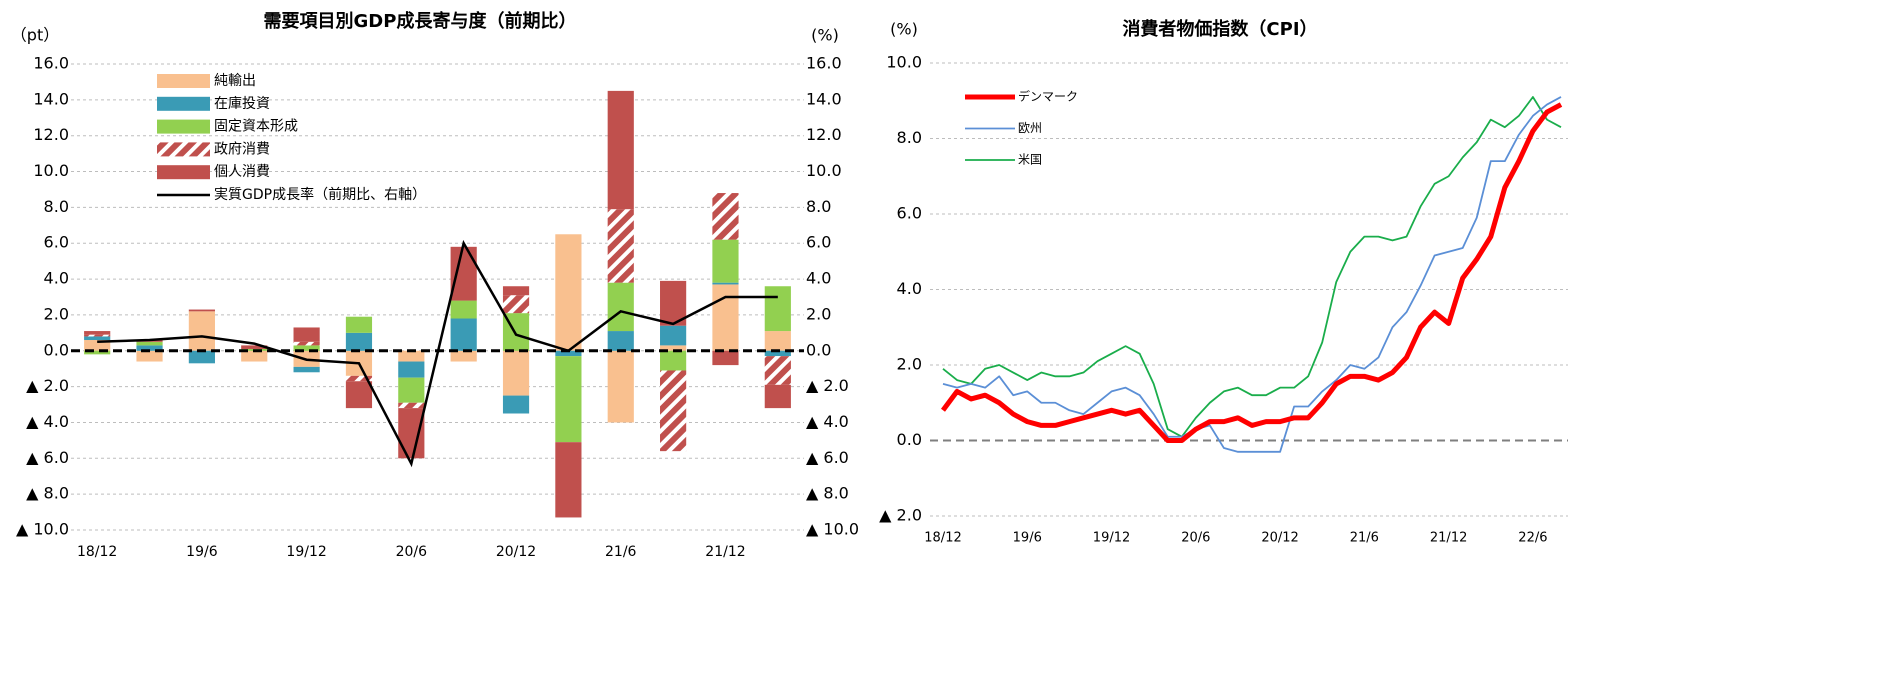 The image size is (1892, 681). I want to click on y2-tick-label: 14.0, so click(824, 98).